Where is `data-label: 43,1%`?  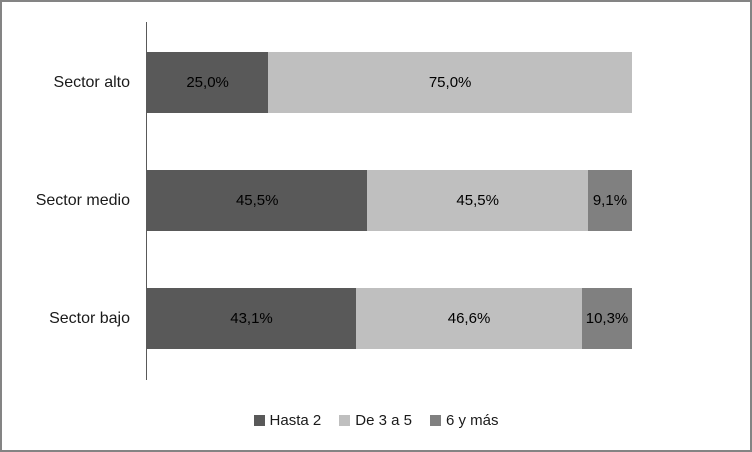 data-label: 43,1% is located at coordinates (251, 318).